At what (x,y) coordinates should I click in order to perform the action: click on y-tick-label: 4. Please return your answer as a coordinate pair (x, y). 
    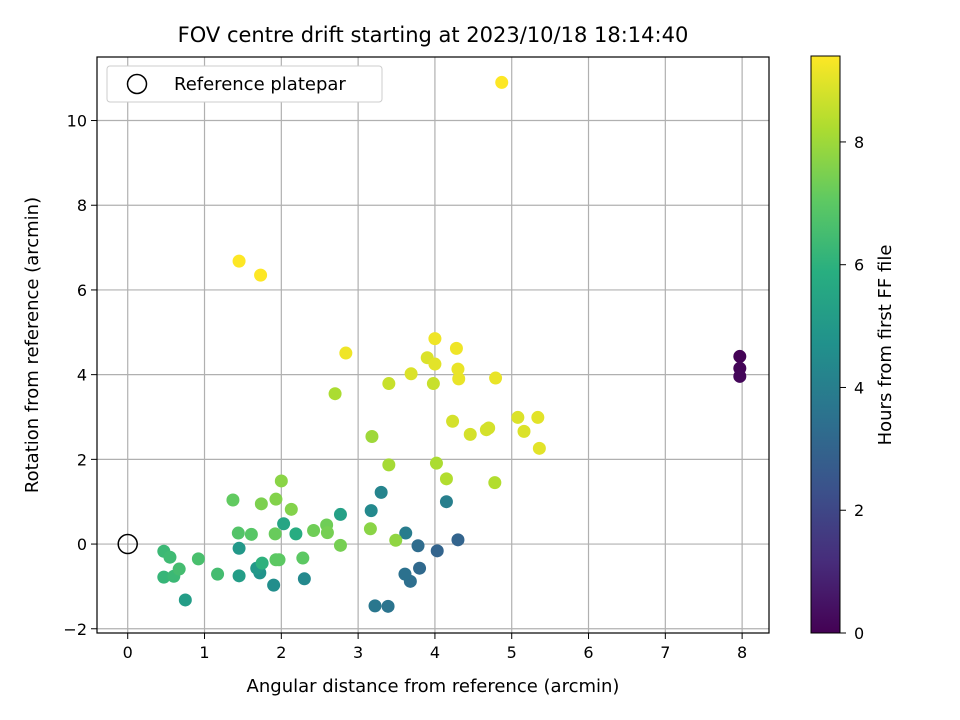
    Looking at the image, I should click on (82, 375).